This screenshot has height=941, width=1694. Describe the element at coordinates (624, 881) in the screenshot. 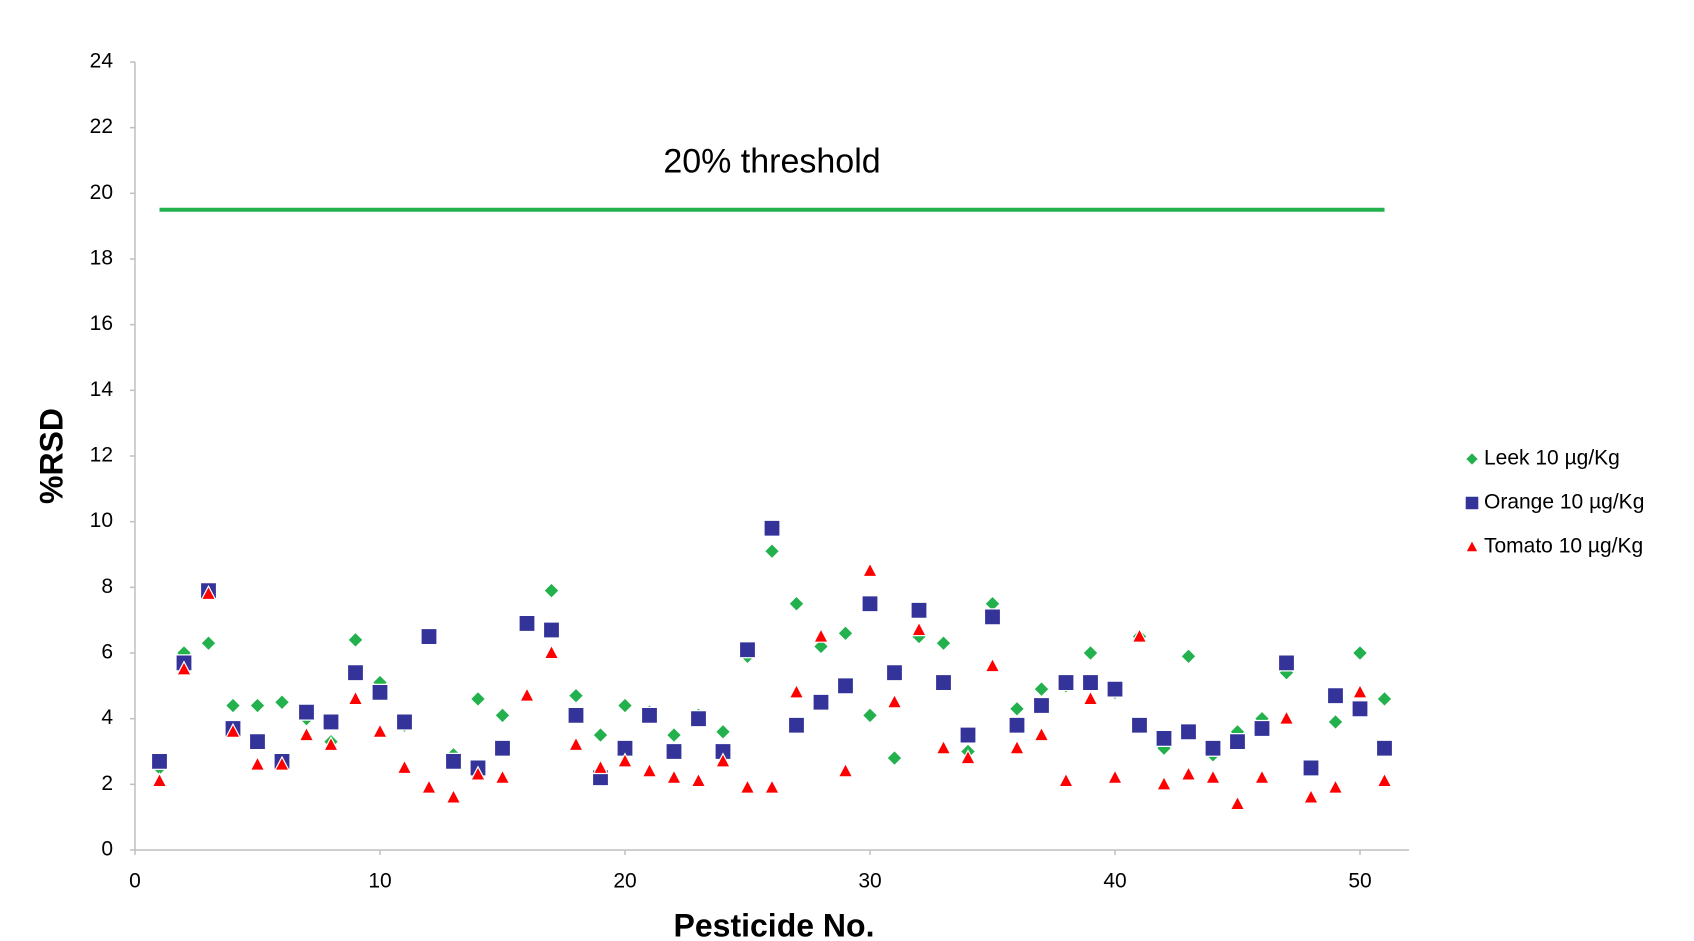

I see `x-tick-label: 20` at that location.